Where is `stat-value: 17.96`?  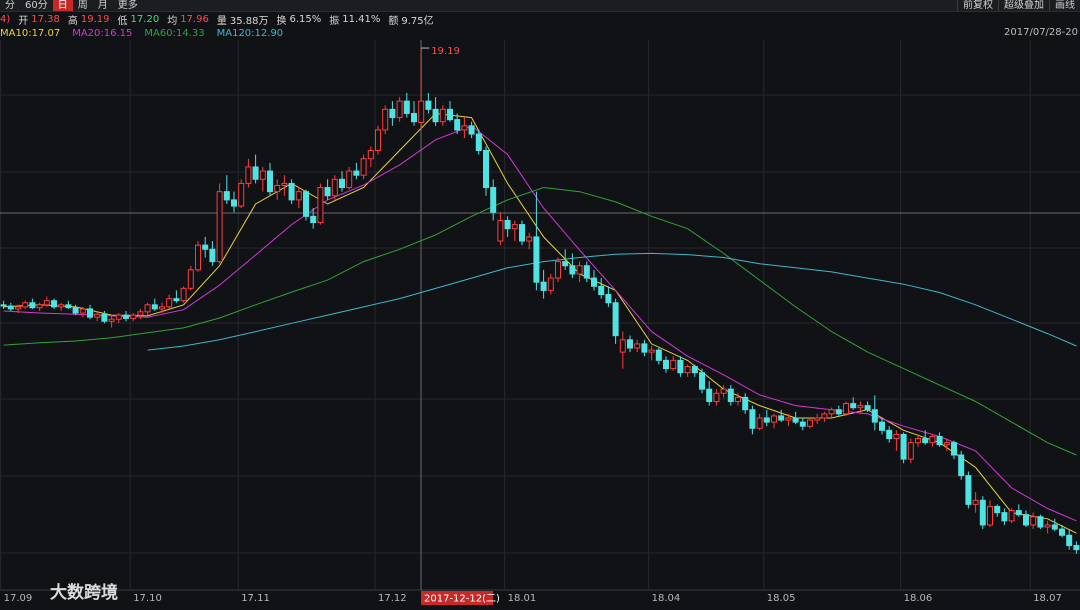
stat-value: 17.96 is located at coordinates (194, 19).